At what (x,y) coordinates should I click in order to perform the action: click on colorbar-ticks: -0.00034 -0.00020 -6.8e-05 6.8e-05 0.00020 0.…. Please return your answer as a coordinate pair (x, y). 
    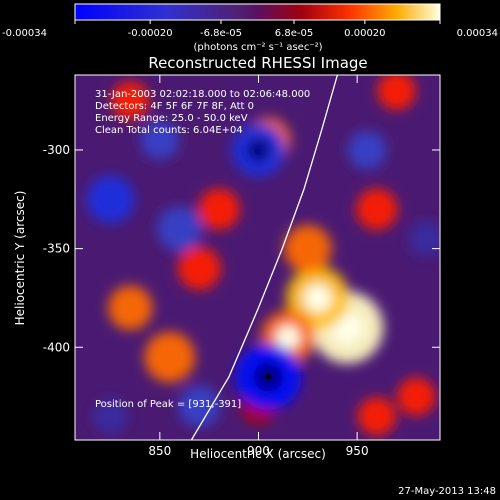
    Looking at the image, I should click on (250, 29).